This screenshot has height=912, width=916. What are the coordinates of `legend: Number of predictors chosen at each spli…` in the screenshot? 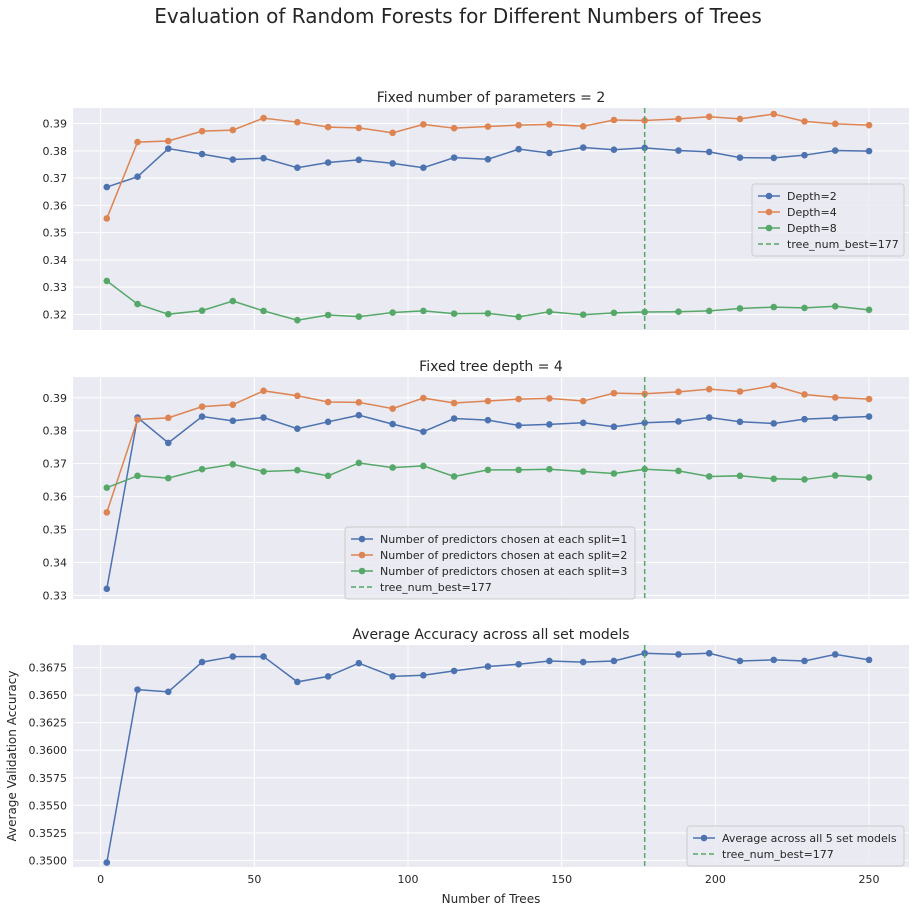 It's located at (490, 563).